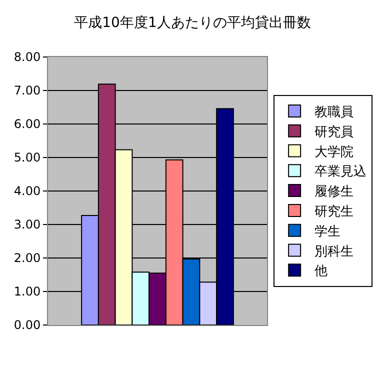 The image size is (385, 385). Describe the element at coordinates (27, 157) in the screenshot. I see `y-tick-label: 5.00` at that location.